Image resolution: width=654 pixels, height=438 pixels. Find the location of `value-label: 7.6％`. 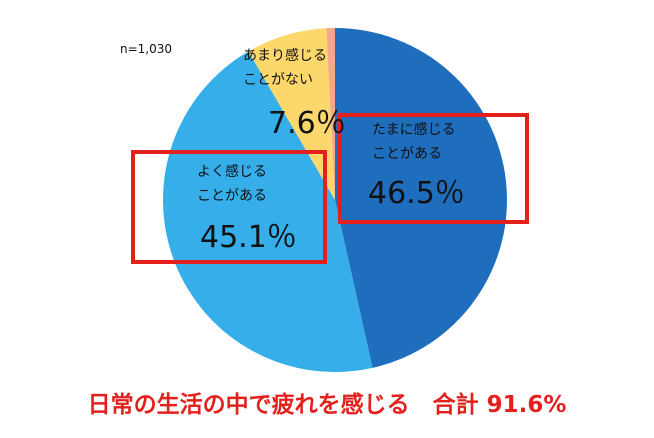

value-label: 7.6％ is located at coordinates (307, 123).